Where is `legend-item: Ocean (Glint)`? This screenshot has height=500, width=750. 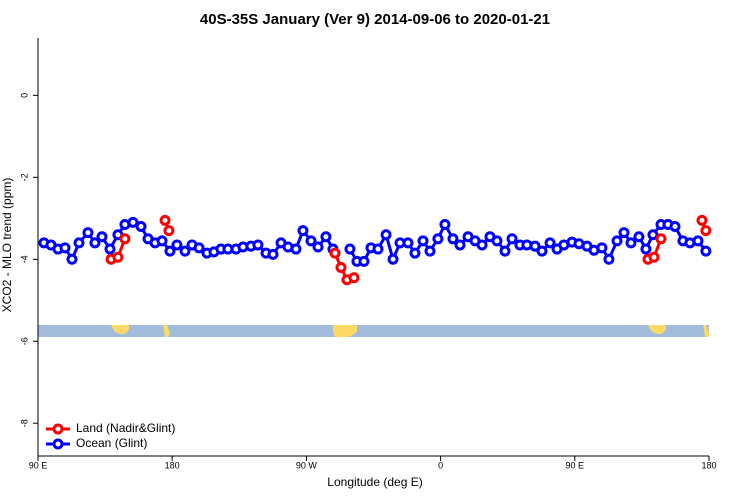
legend-item: Ocean (Glint) is located at coordinates (96, 443).